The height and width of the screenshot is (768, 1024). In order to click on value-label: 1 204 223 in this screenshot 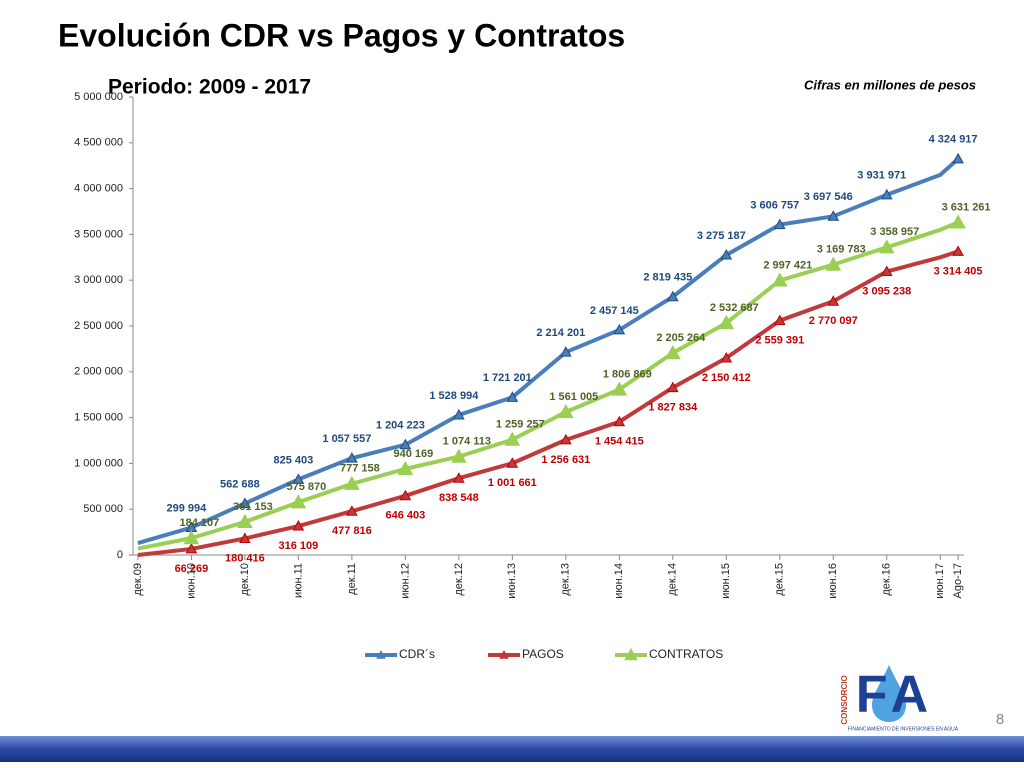, I will do `click(400, 426)`.